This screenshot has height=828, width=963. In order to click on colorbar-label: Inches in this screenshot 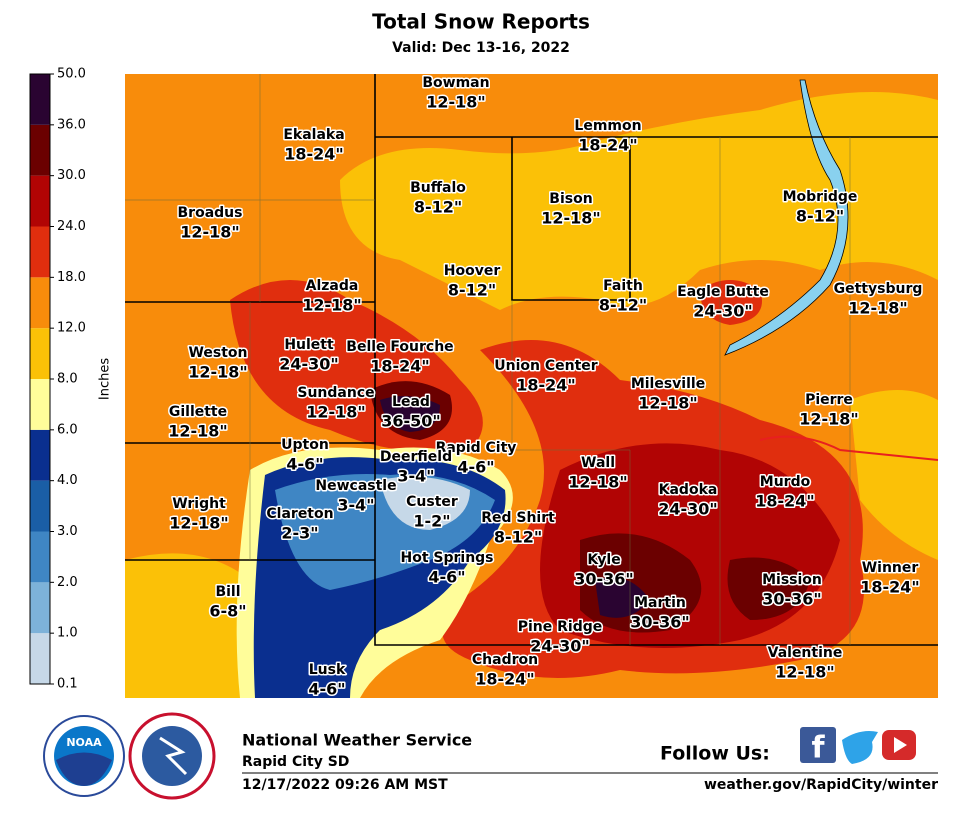, I will do `click(105, 379)`.